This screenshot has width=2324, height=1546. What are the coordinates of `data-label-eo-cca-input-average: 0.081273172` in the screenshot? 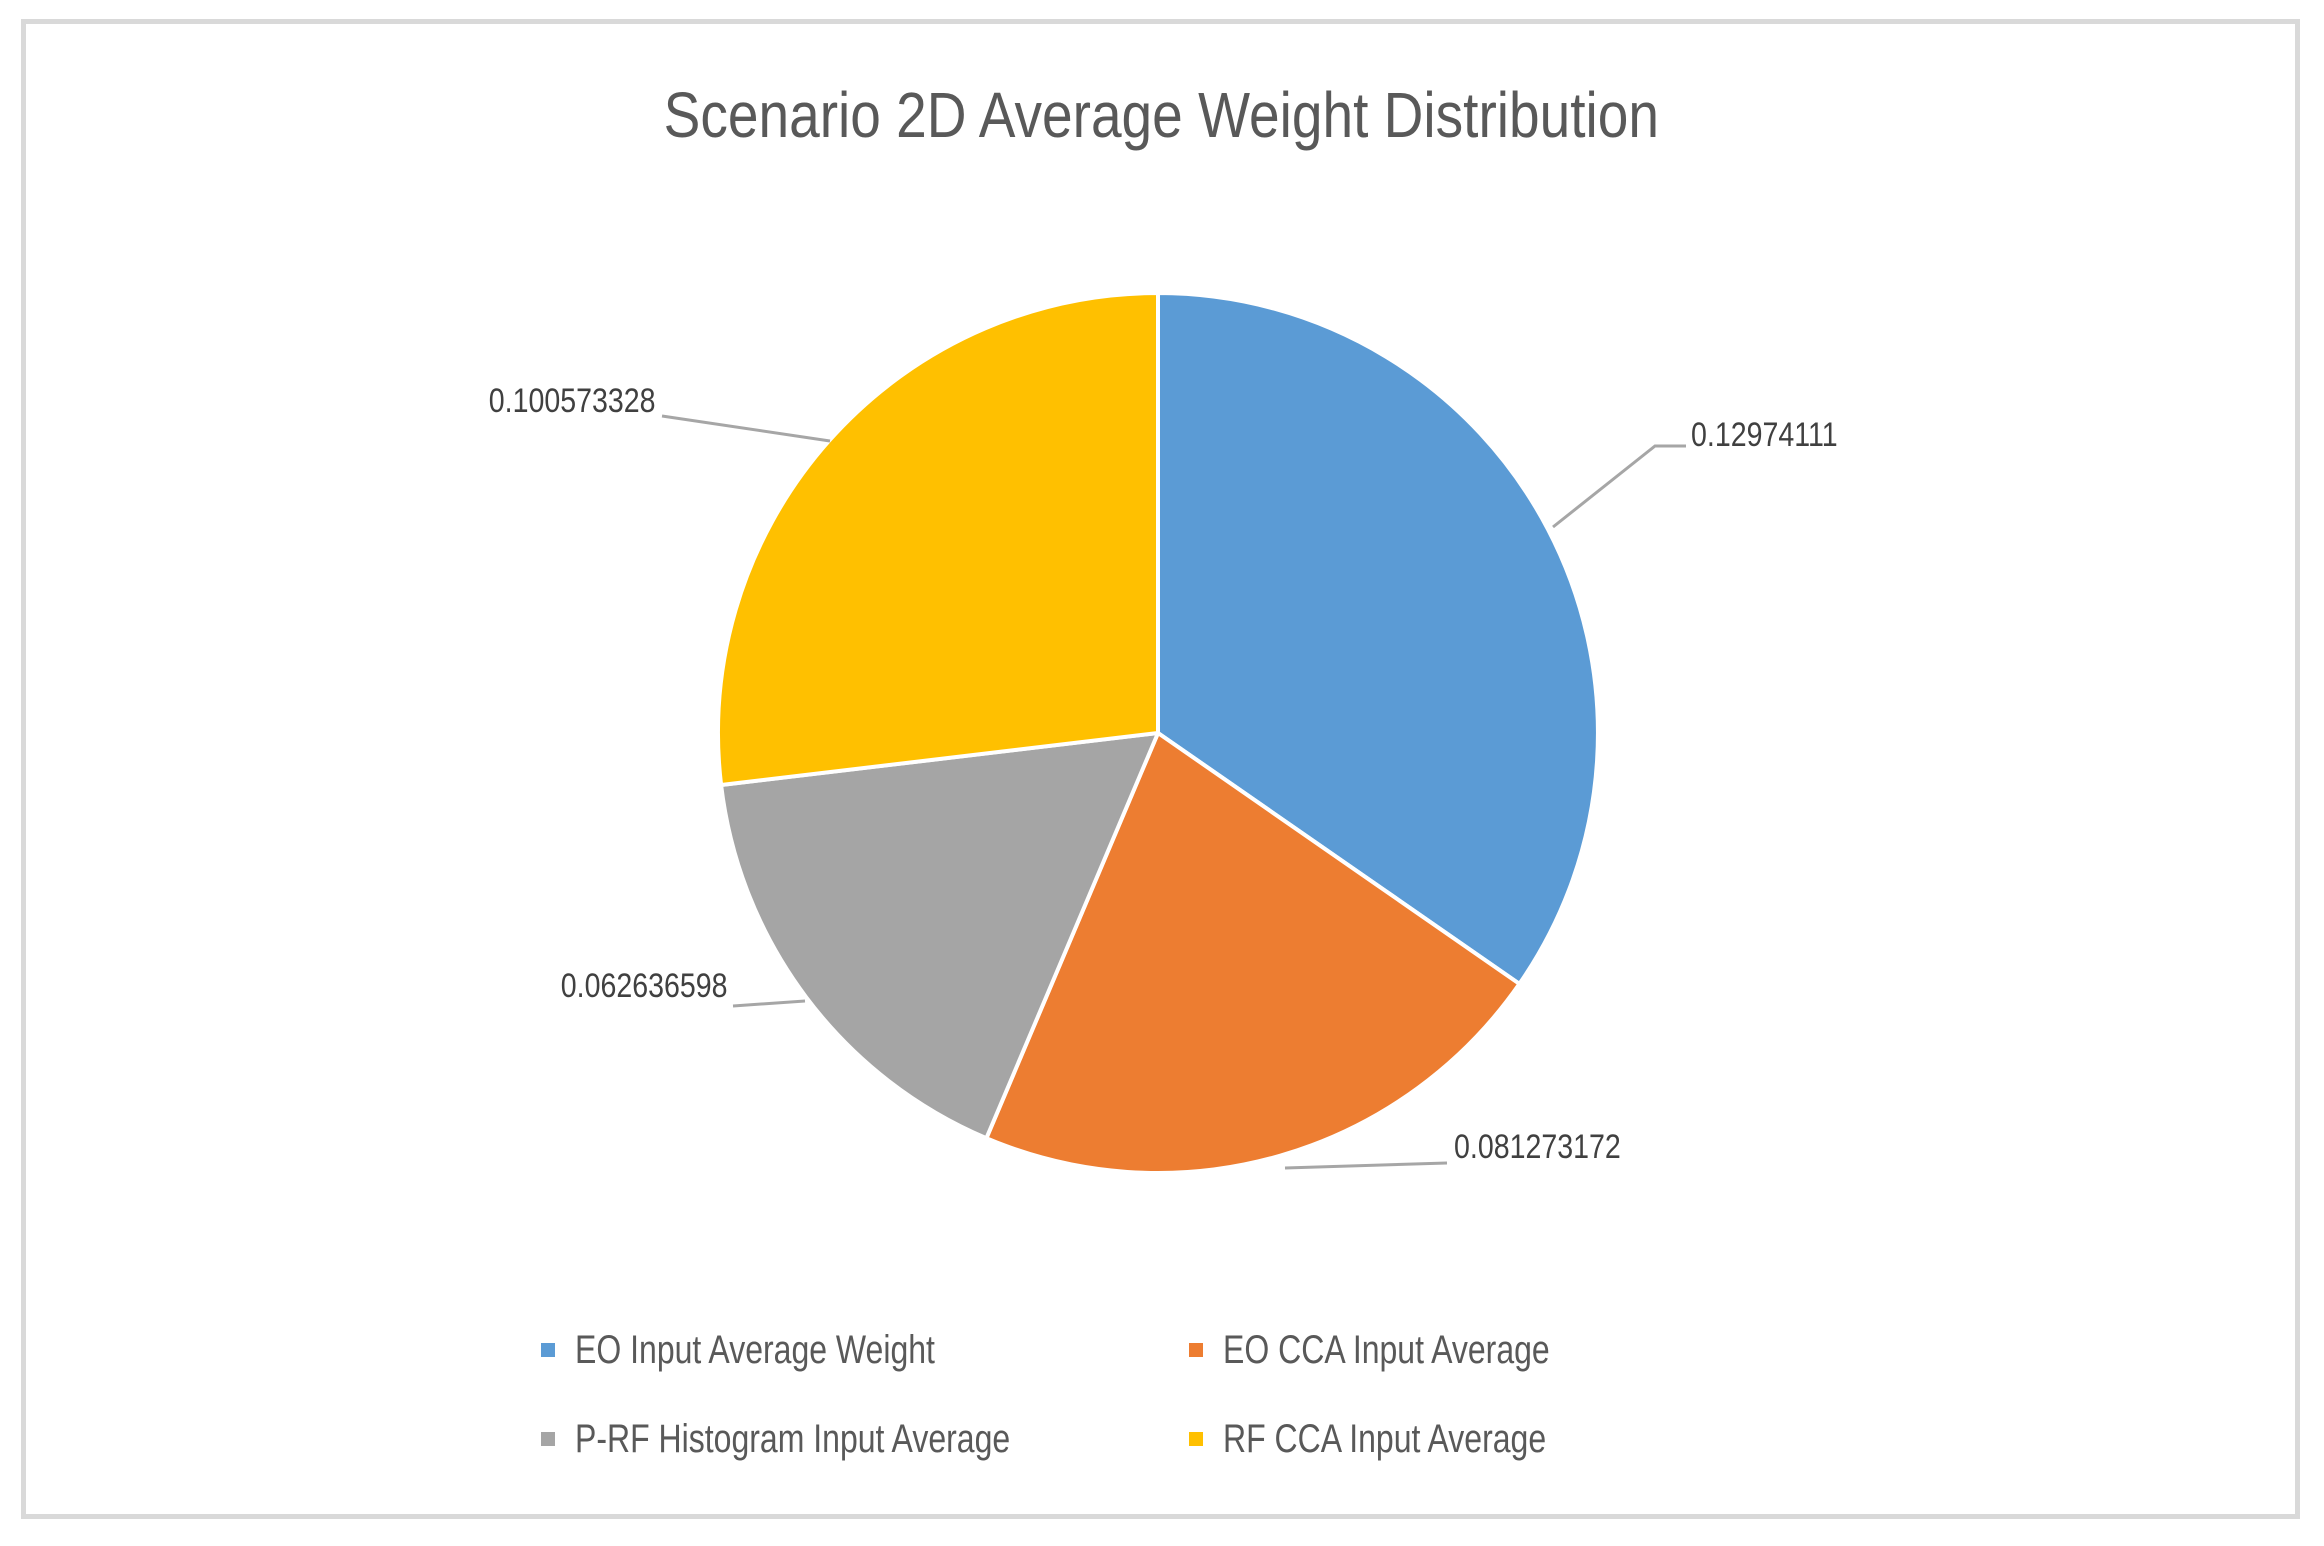 It's located at (1537, 1147).